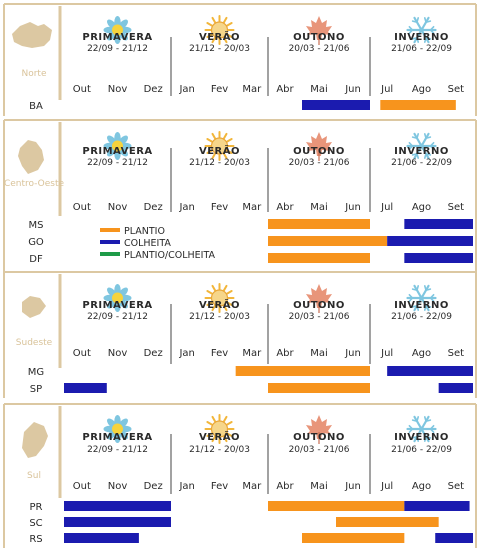 This screenshot has height=552, width=480. Describe the element at coordinates (144, 231) in the screenshot. I see `legend-label: PLANTIO` at that location.